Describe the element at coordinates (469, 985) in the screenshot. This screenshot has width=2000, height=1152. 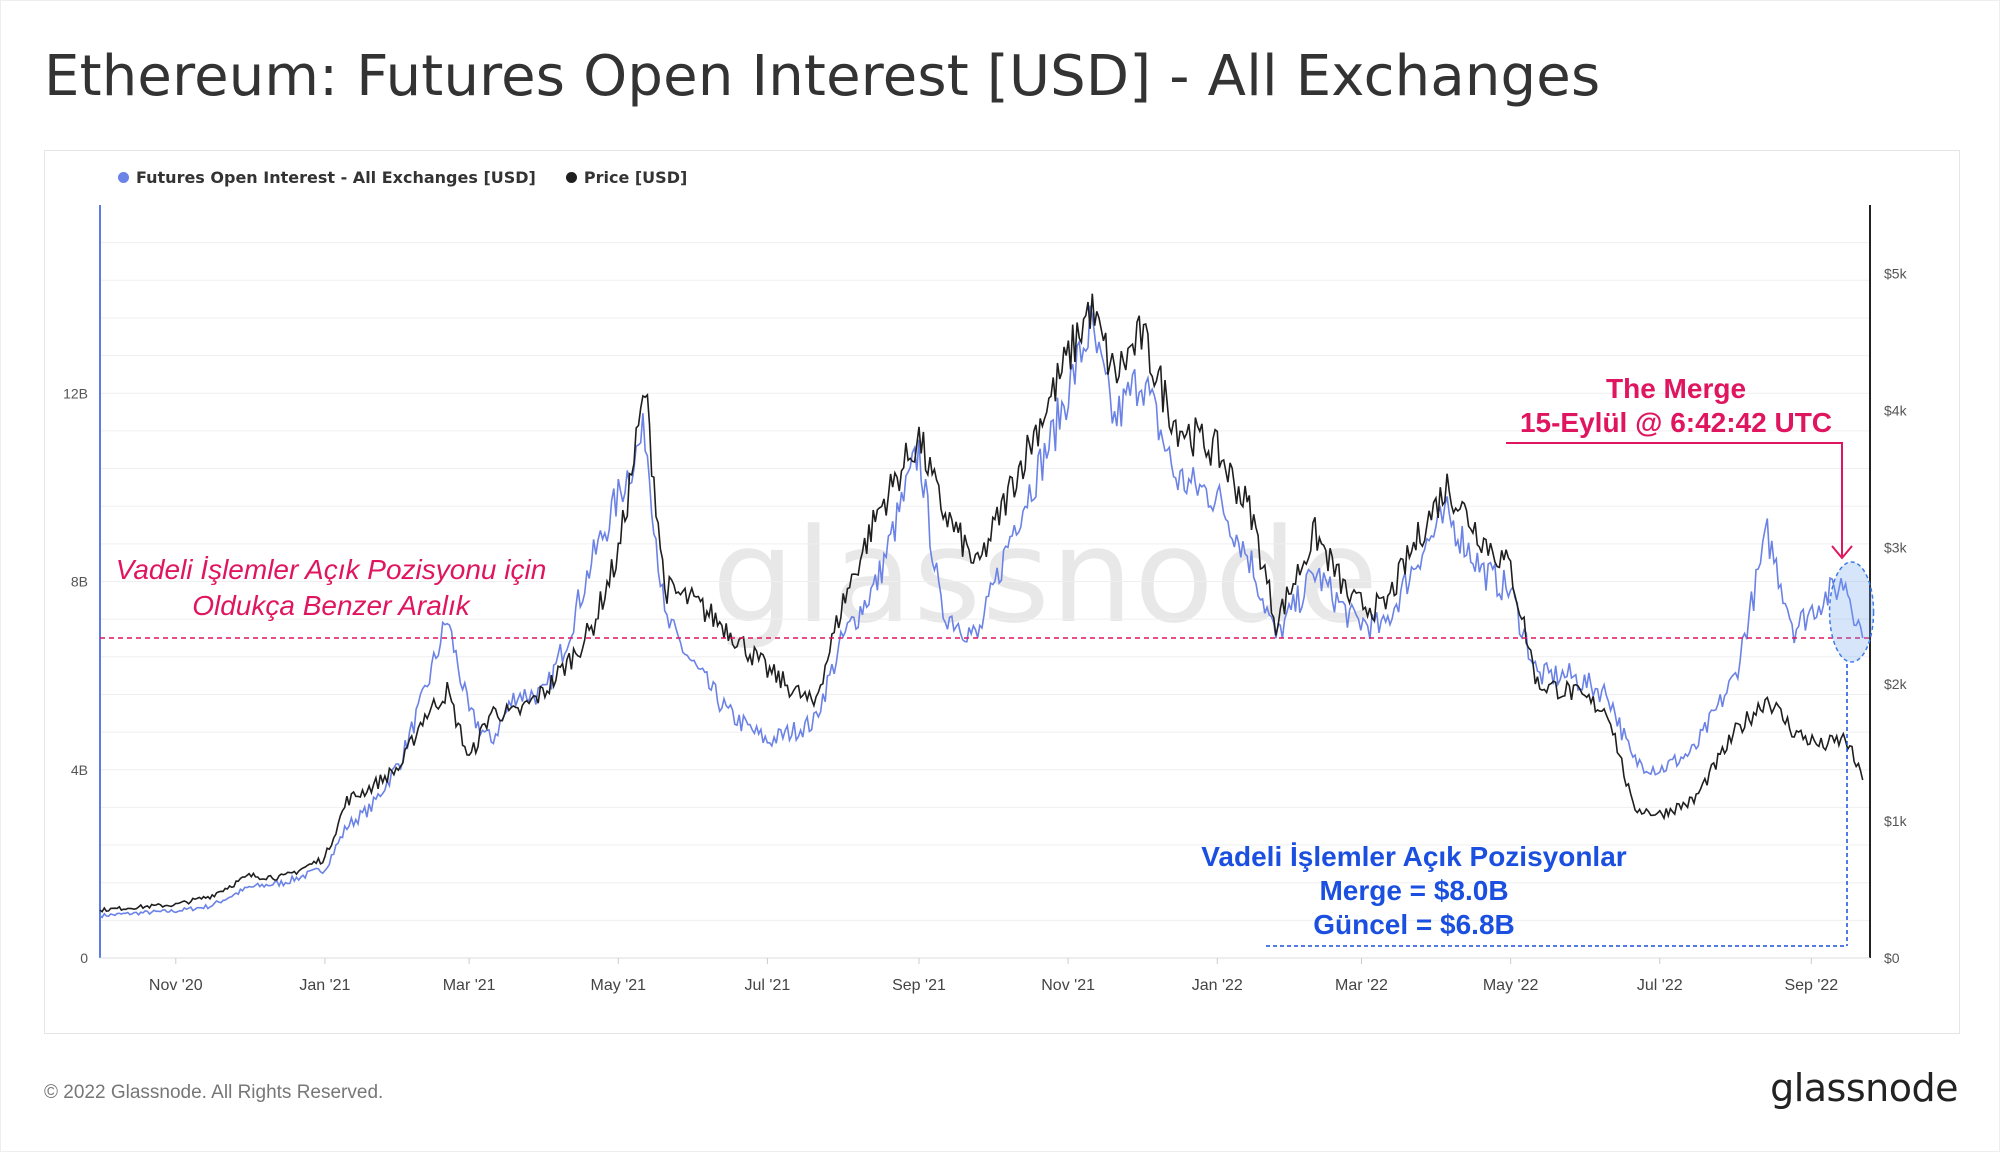
I see `x-tick-label: Mar '21` at that location.